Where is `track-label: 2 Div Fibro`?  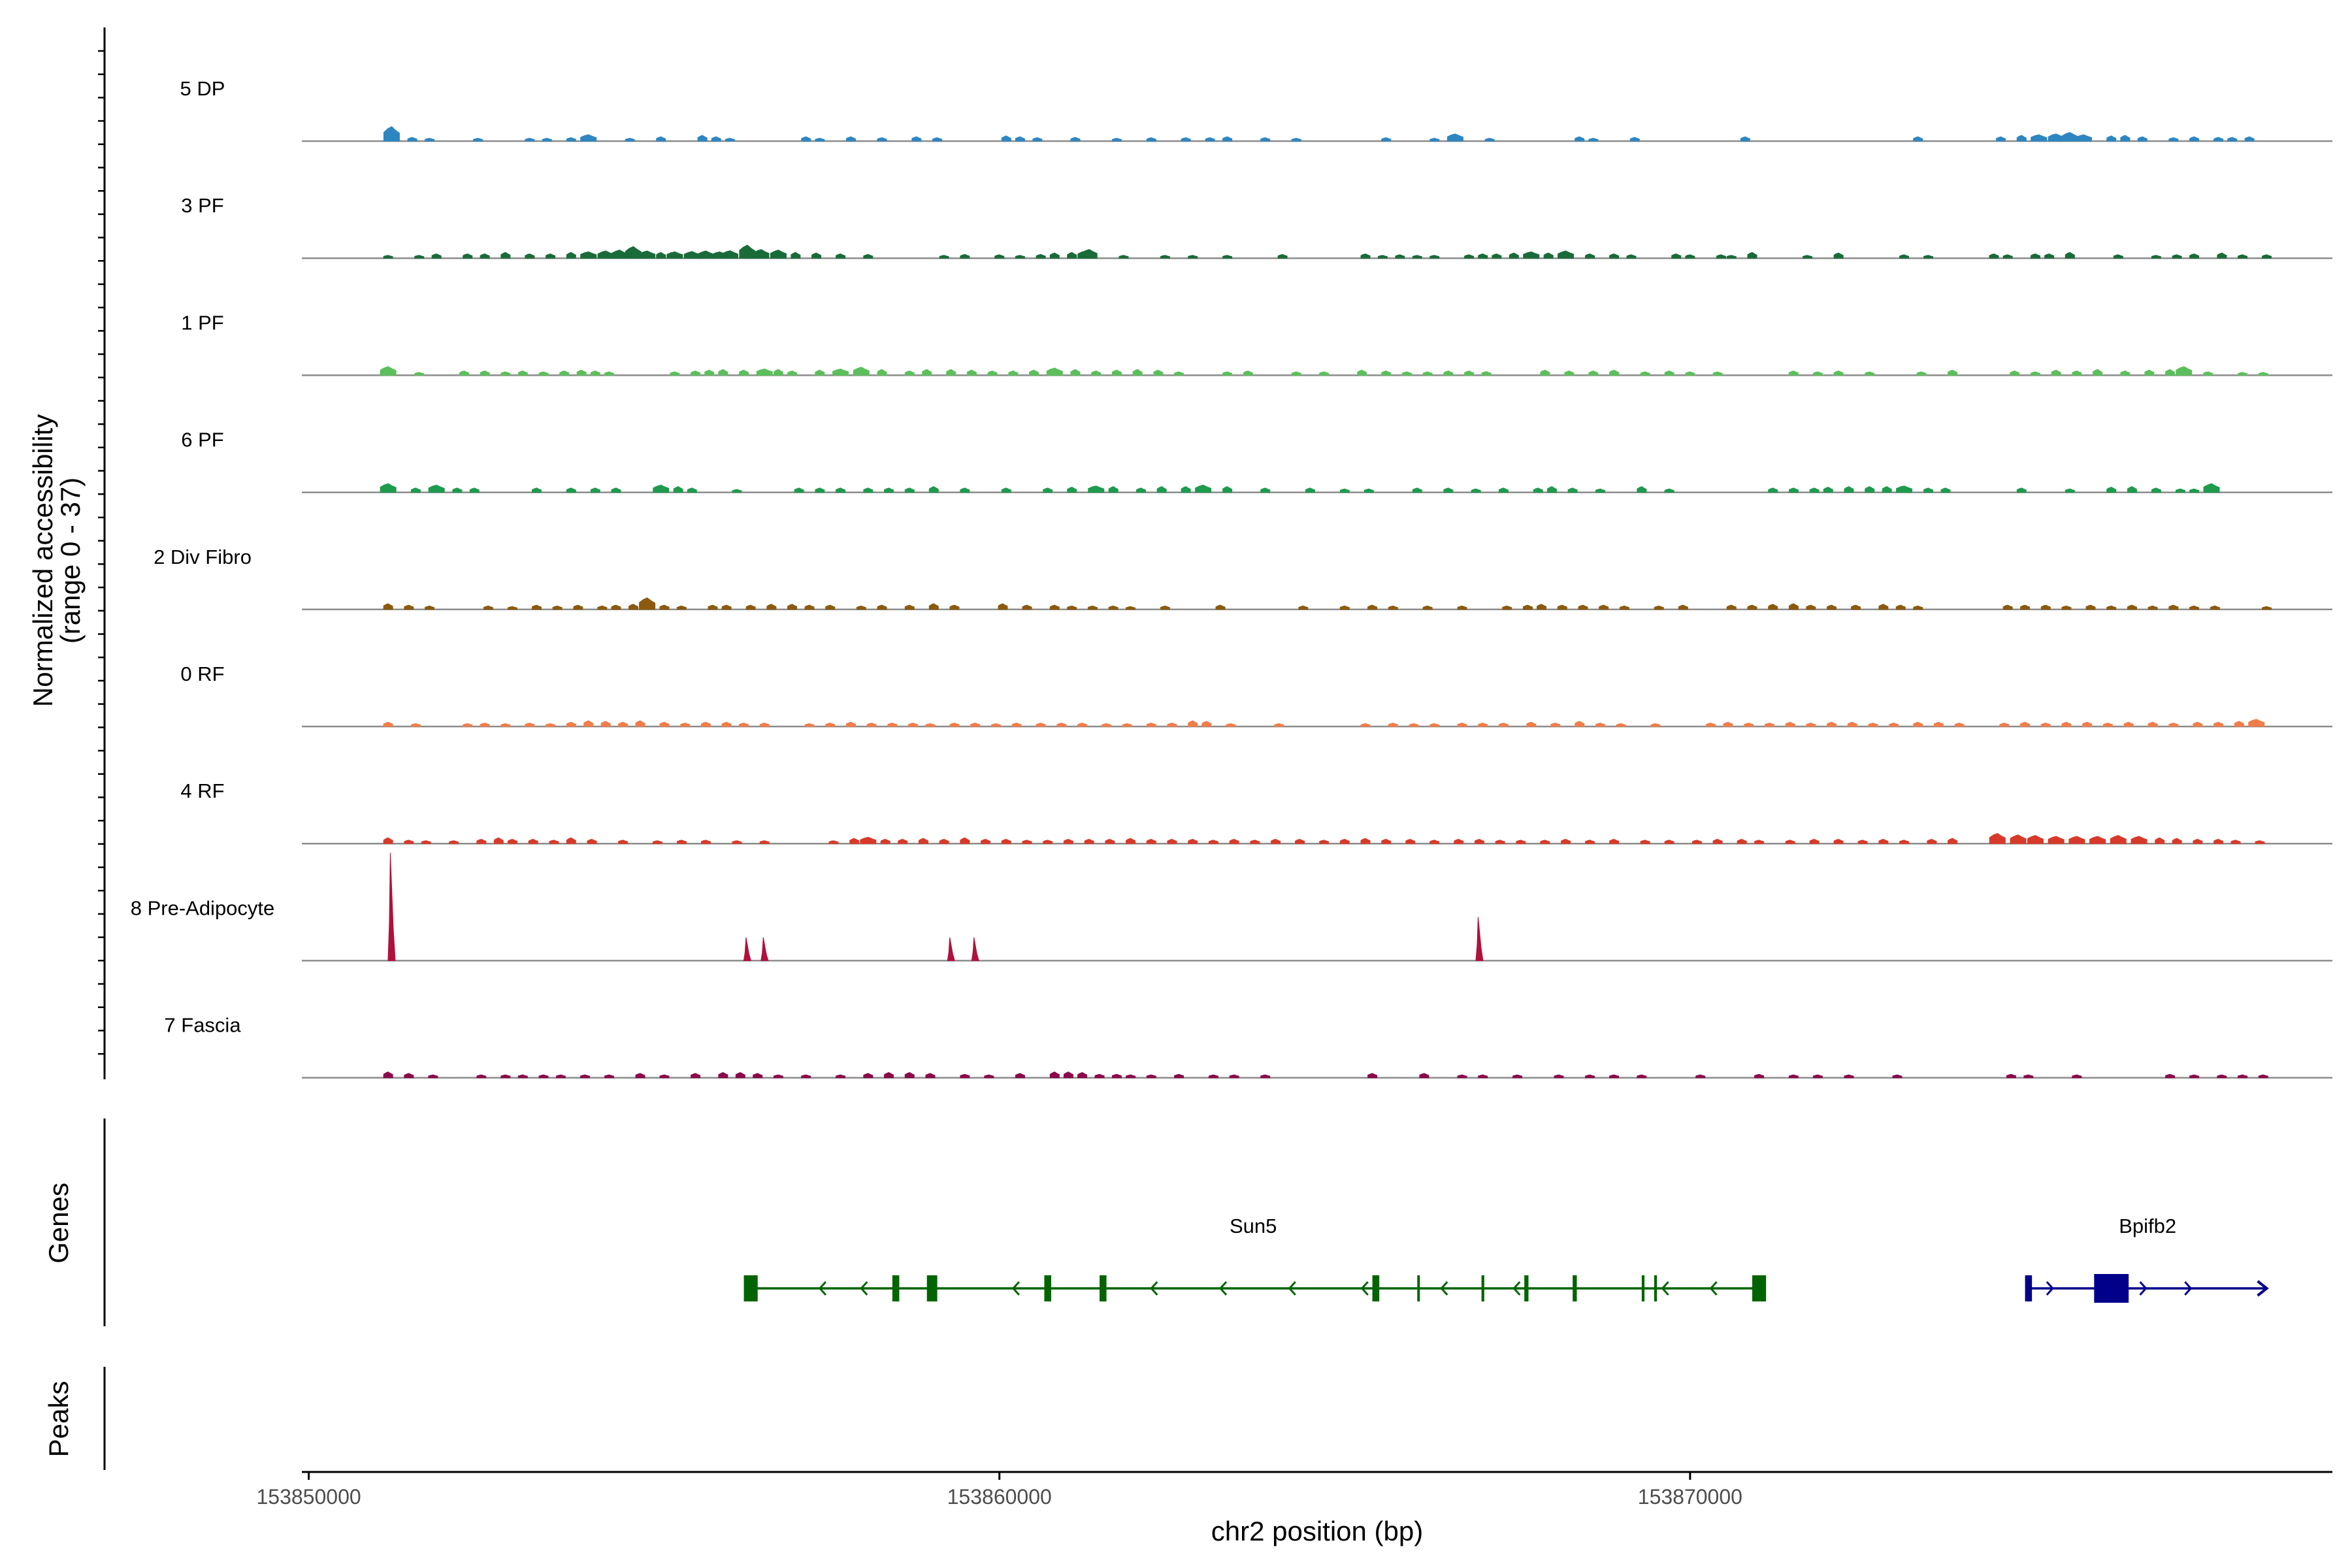
track-label: 2 Div Fibro is located at coordinates (203, 557).